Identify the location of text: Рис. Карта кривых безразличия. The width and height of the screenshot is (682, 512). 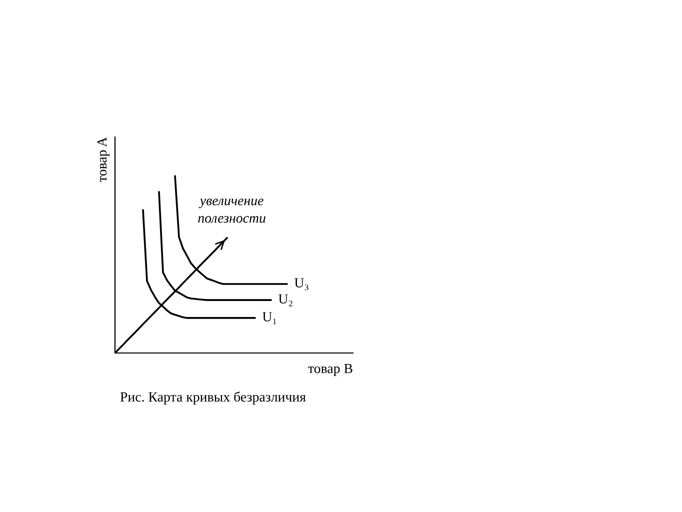
(213, 398).